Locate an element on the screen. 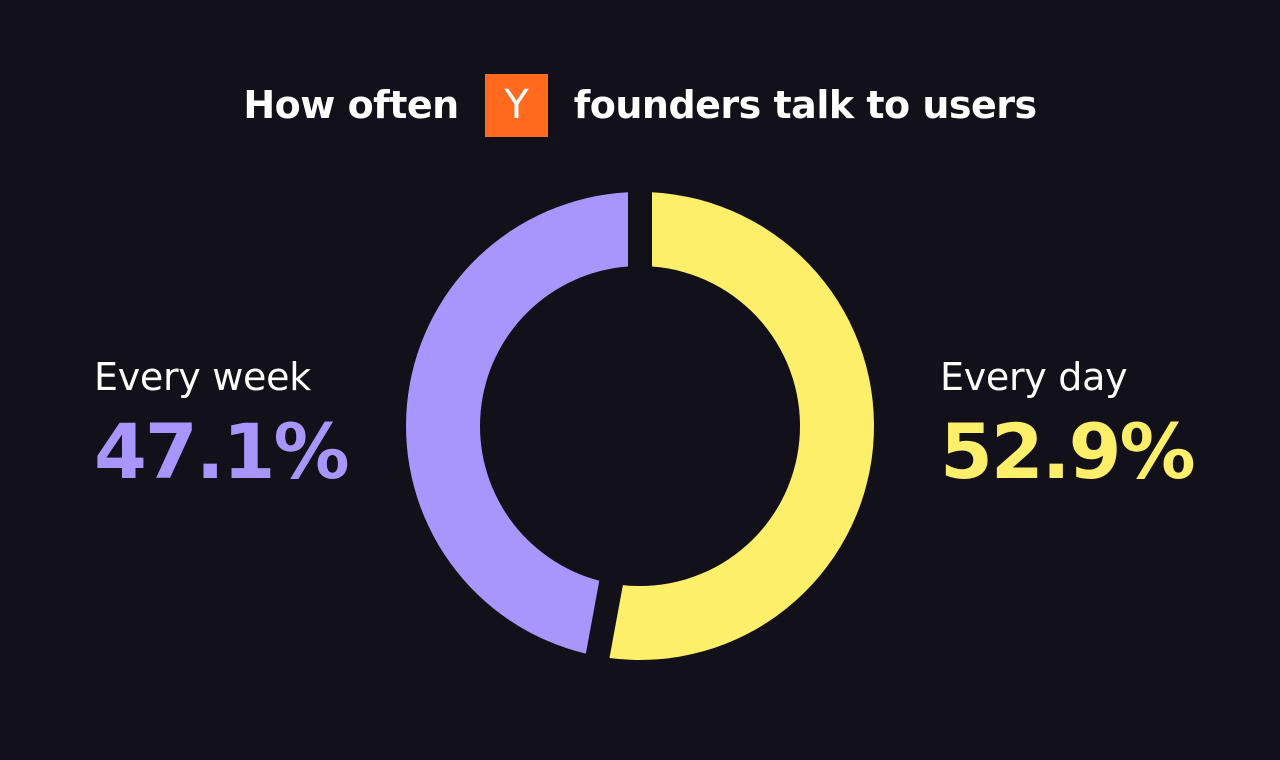 Image resolution: width=1280 pixels, height=760 pixels. legend-label-every-week: Every week is located at coordinates (202, 377).